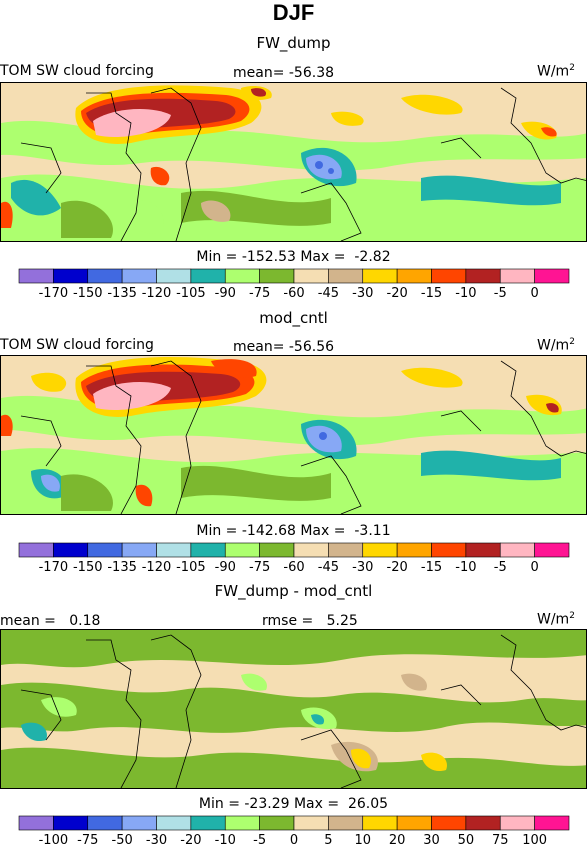 The width and height of the screenshot is (587, 845). Describe the element at coordinates (293, 531) in the screenshot. I see `panel-2-stats: Min = -142.68 Max = -3.11` at that location.